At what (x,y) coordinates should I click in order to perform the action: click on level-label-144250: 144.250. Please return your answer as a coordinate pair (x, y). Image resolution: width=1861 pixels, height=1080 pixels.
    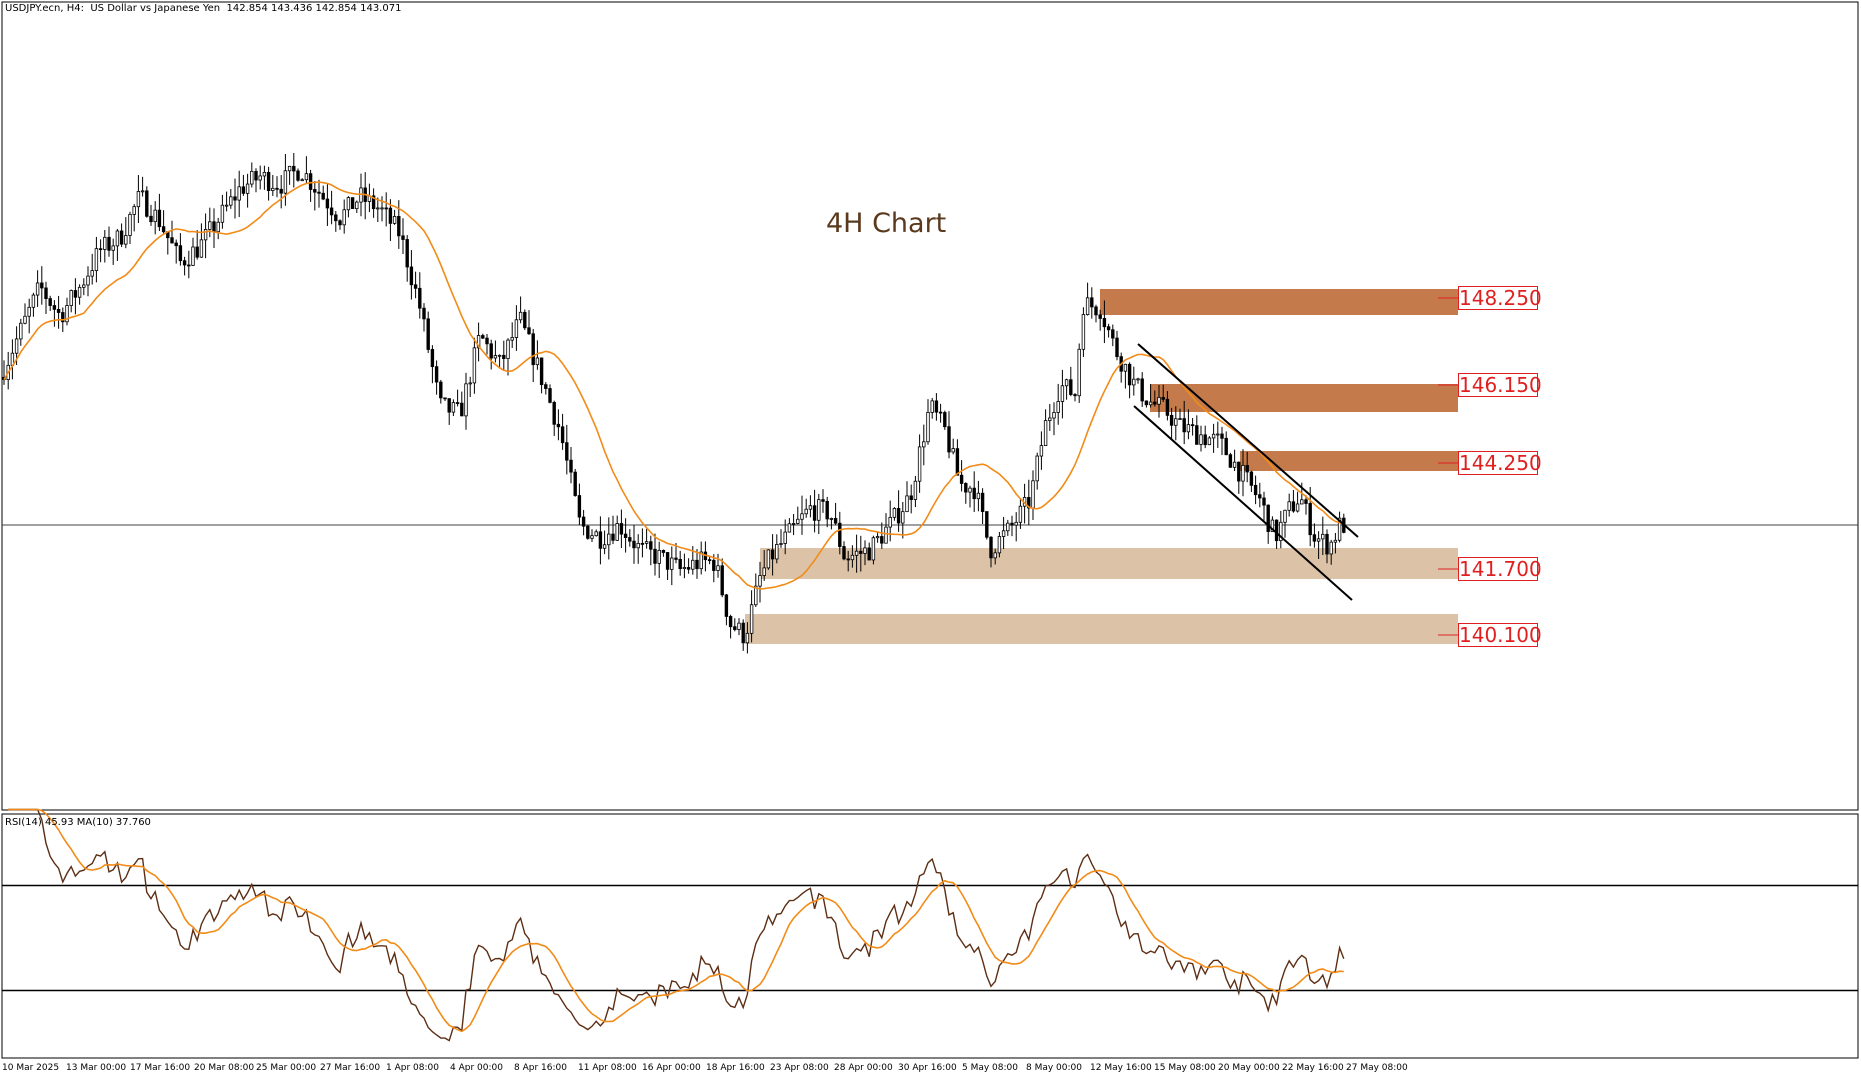
    Looking at the image, I should click on (1500, 463).